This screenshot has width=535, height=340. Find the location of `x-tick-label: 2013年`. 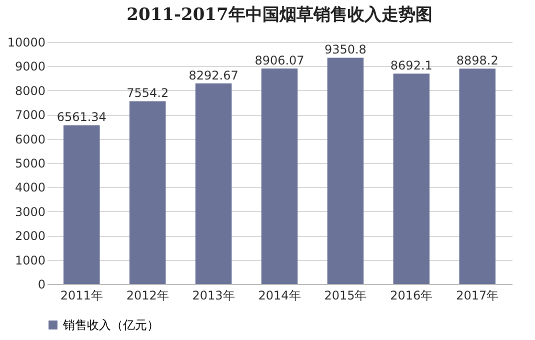

x-tick-label: 2013年 is located at coordinates (213, 295).